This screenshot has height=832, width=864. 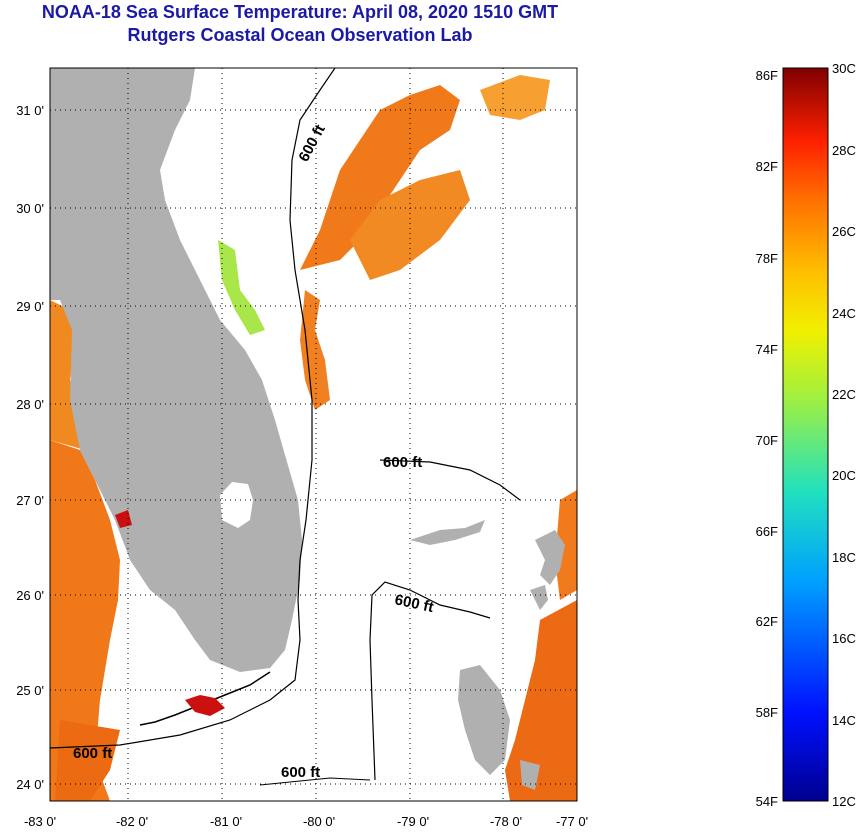 I want to click on colorbar, so click(x=805, y=434).